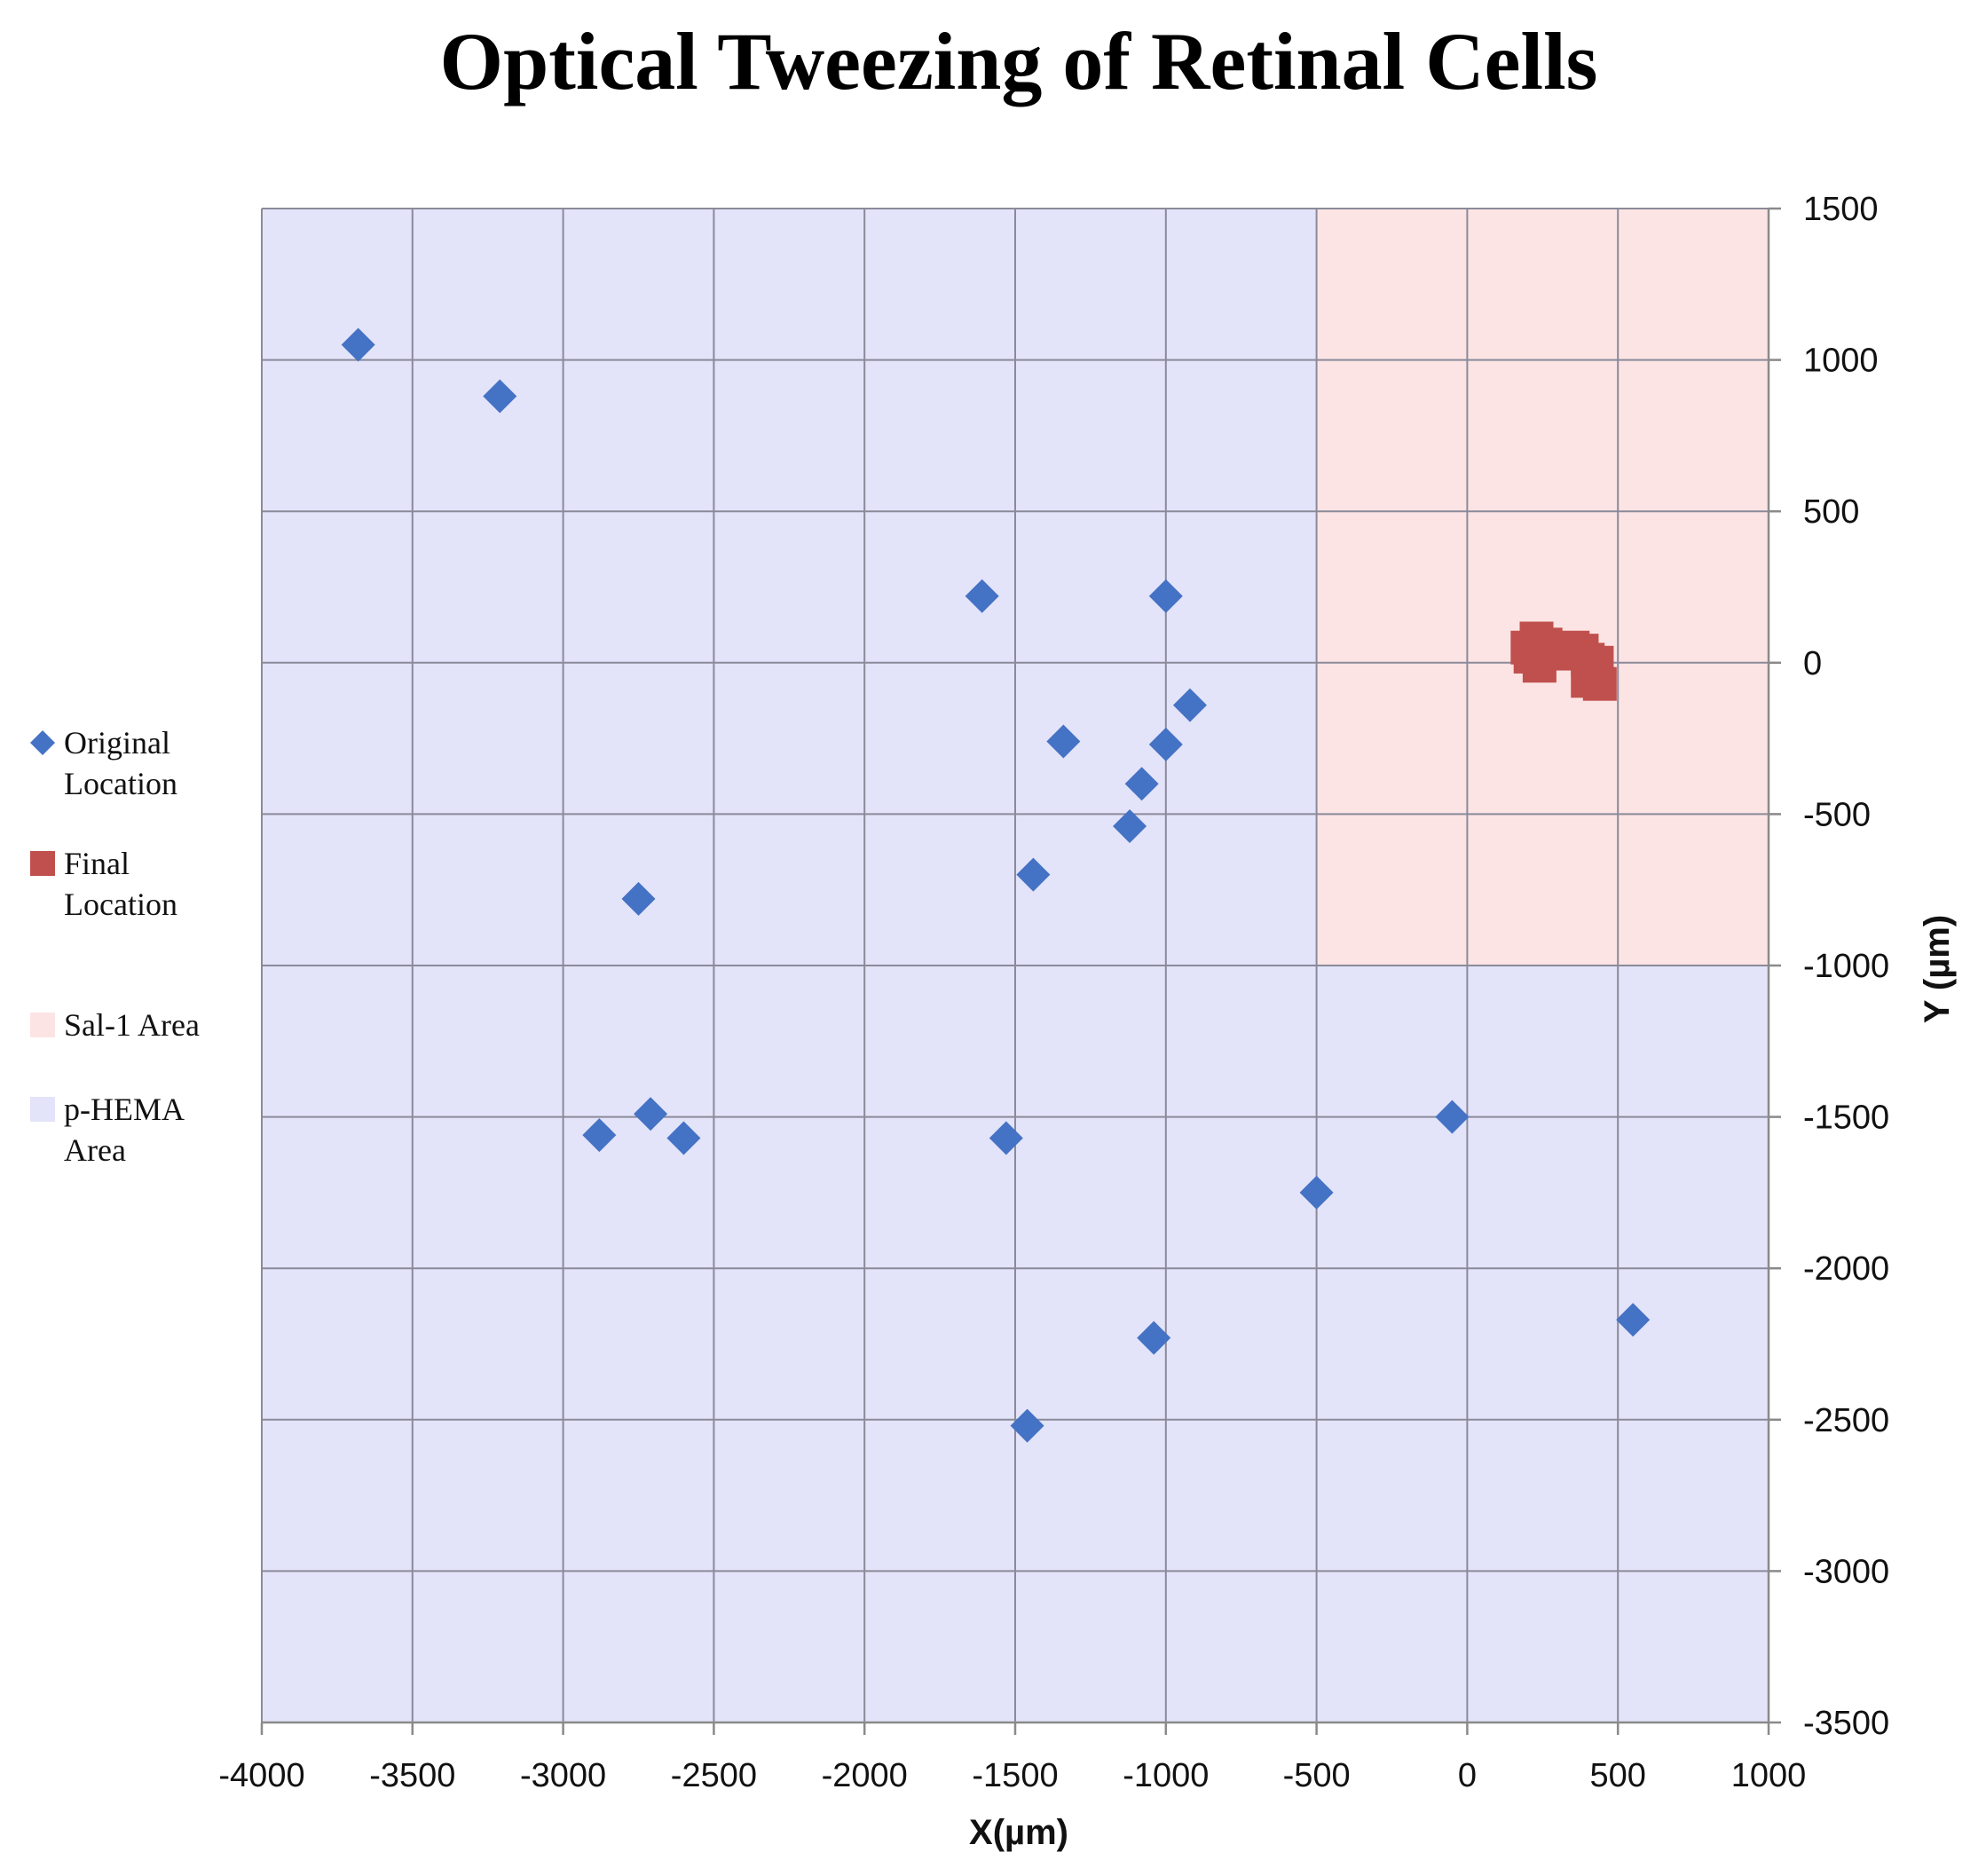  What do you see at coordinates (1846, 1571) in the screenshot?
I see `y-tick-label: -3000` at bounding box center [1846, 1571].